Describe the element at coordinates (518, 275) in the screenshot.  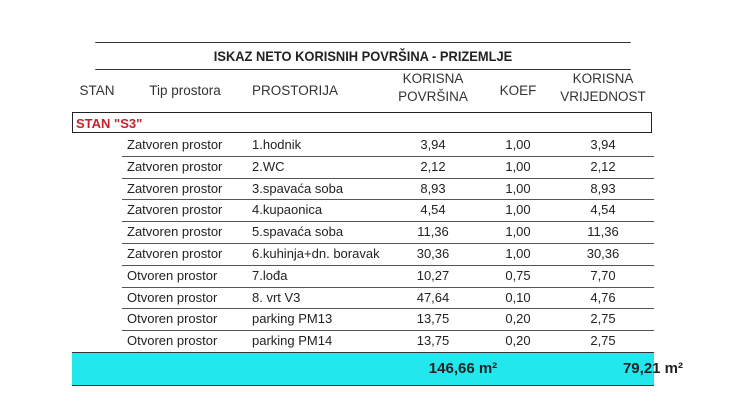
I see `cell-koef: 0,75` at that location.